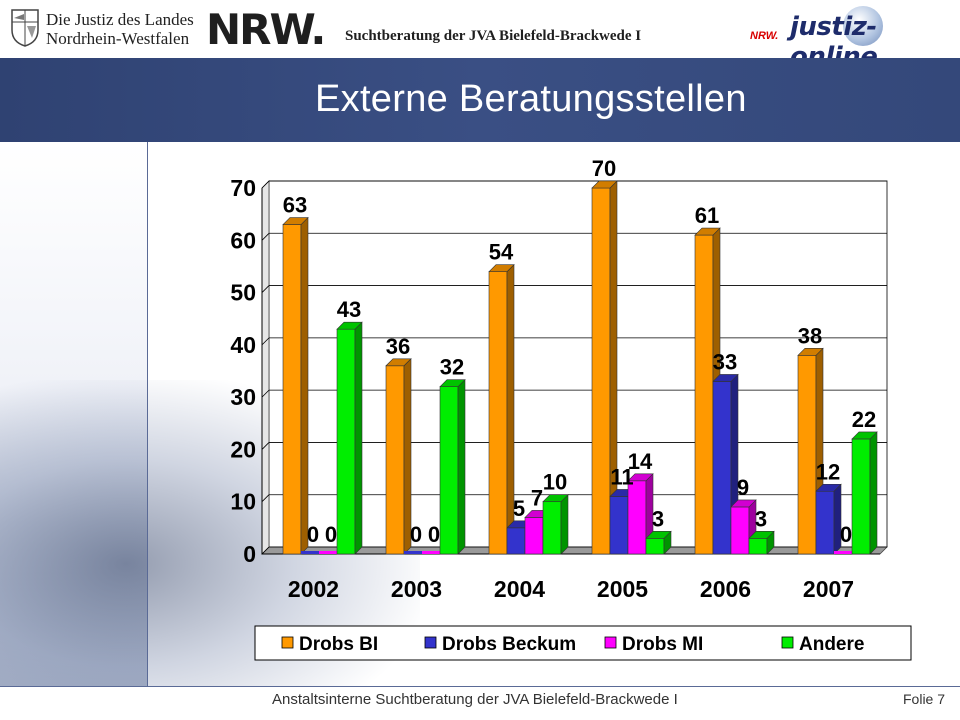 Image resolution: width=960 pixels, height=720 pixels. Describe the element at coordinates (249, 554) in the screenshot. I see `y-tick-label: 0` at that location.